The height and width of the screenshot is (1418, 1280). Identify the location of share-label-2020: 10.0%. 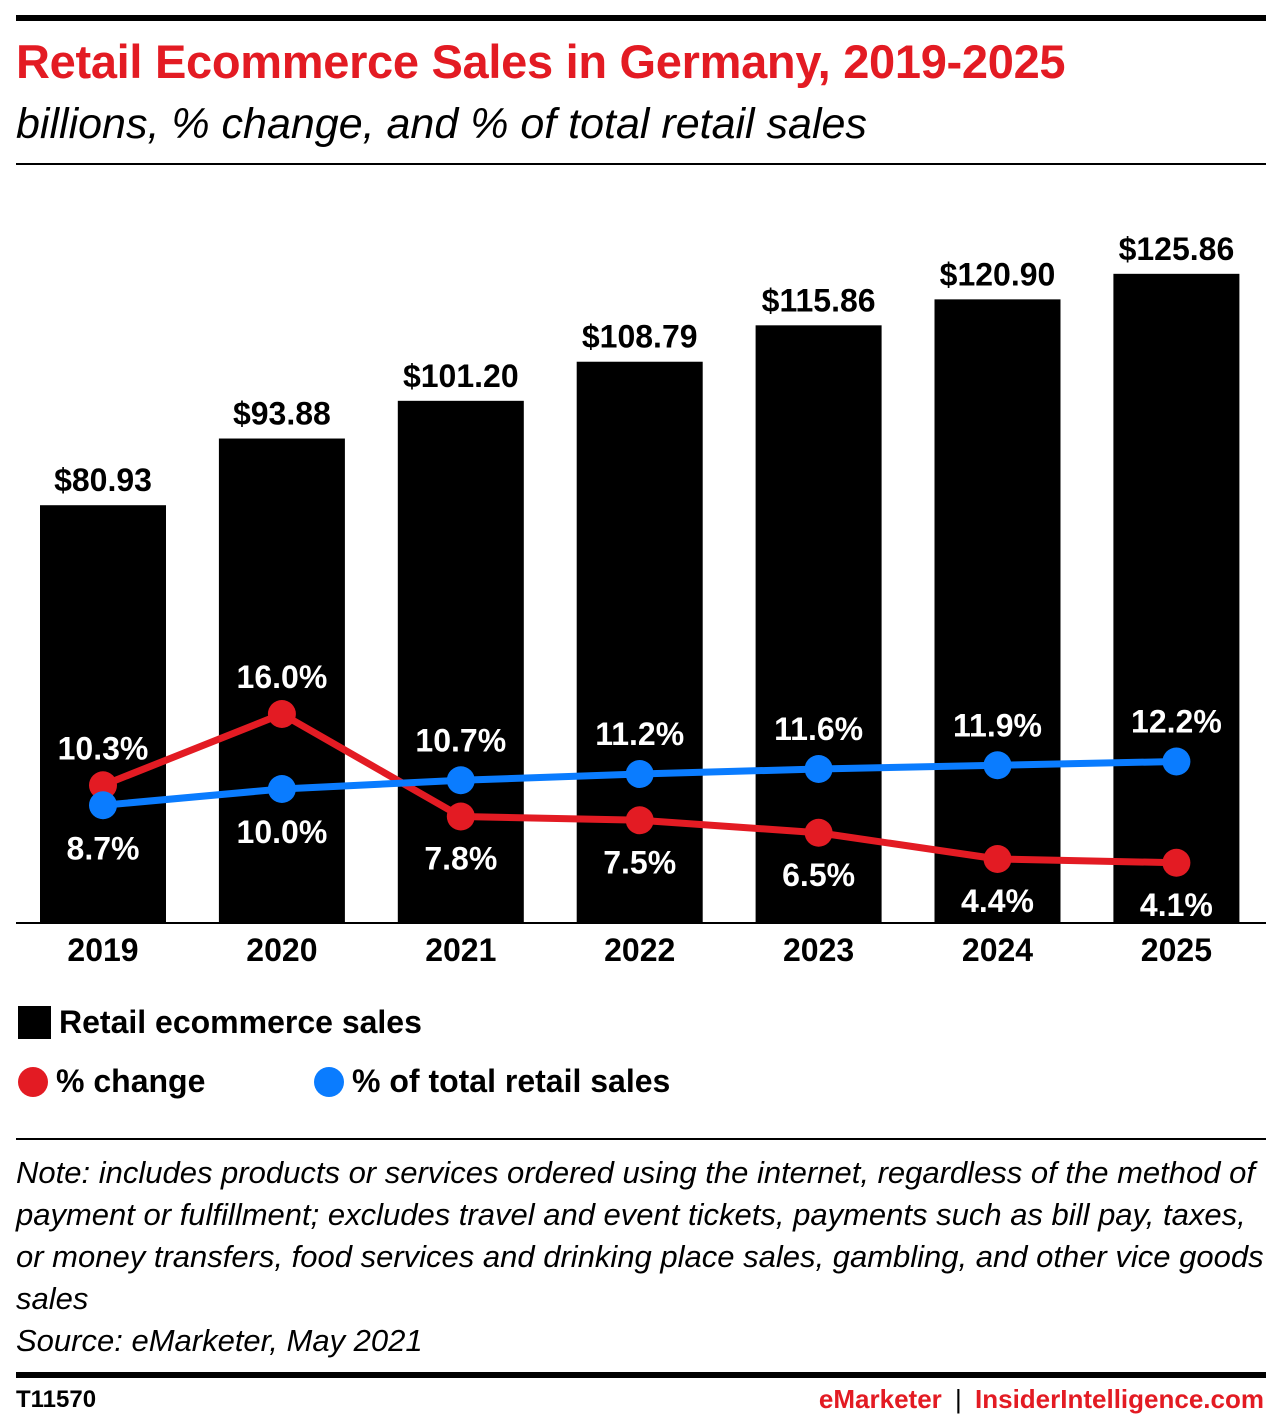
(282, 832).